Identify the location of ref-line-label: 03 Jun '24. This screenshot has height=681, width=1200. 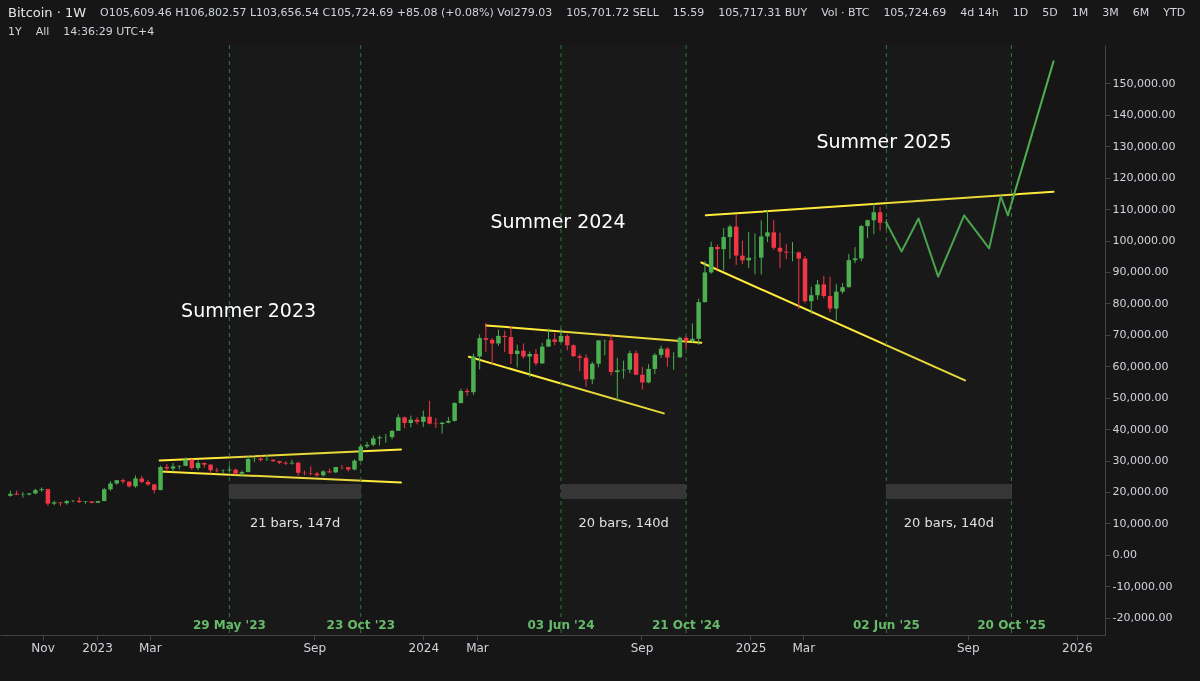
(561, 625).